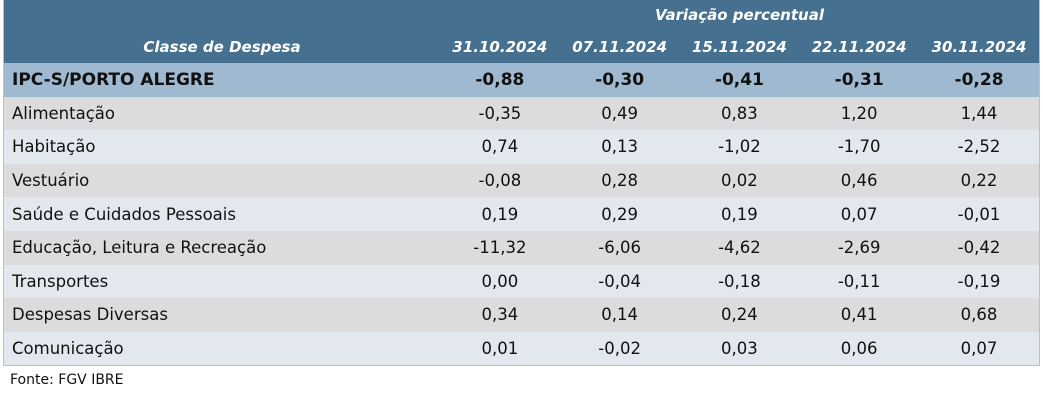 This screenshot has width=1043, height=404. What do you see at coordinates (221, 147) in the screenshot?
I see `row-label: Habitação` at bounding box center [221, 147].